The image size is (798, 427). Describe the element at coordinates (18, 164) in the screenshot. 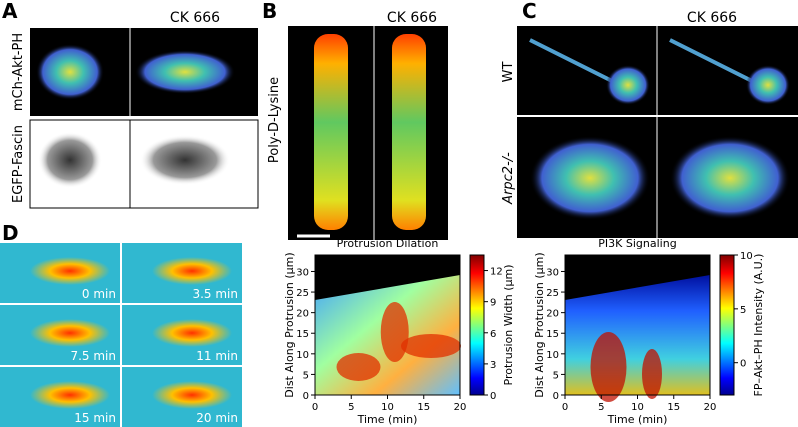

I see `row-label: EGFP-Fascin` at that location.